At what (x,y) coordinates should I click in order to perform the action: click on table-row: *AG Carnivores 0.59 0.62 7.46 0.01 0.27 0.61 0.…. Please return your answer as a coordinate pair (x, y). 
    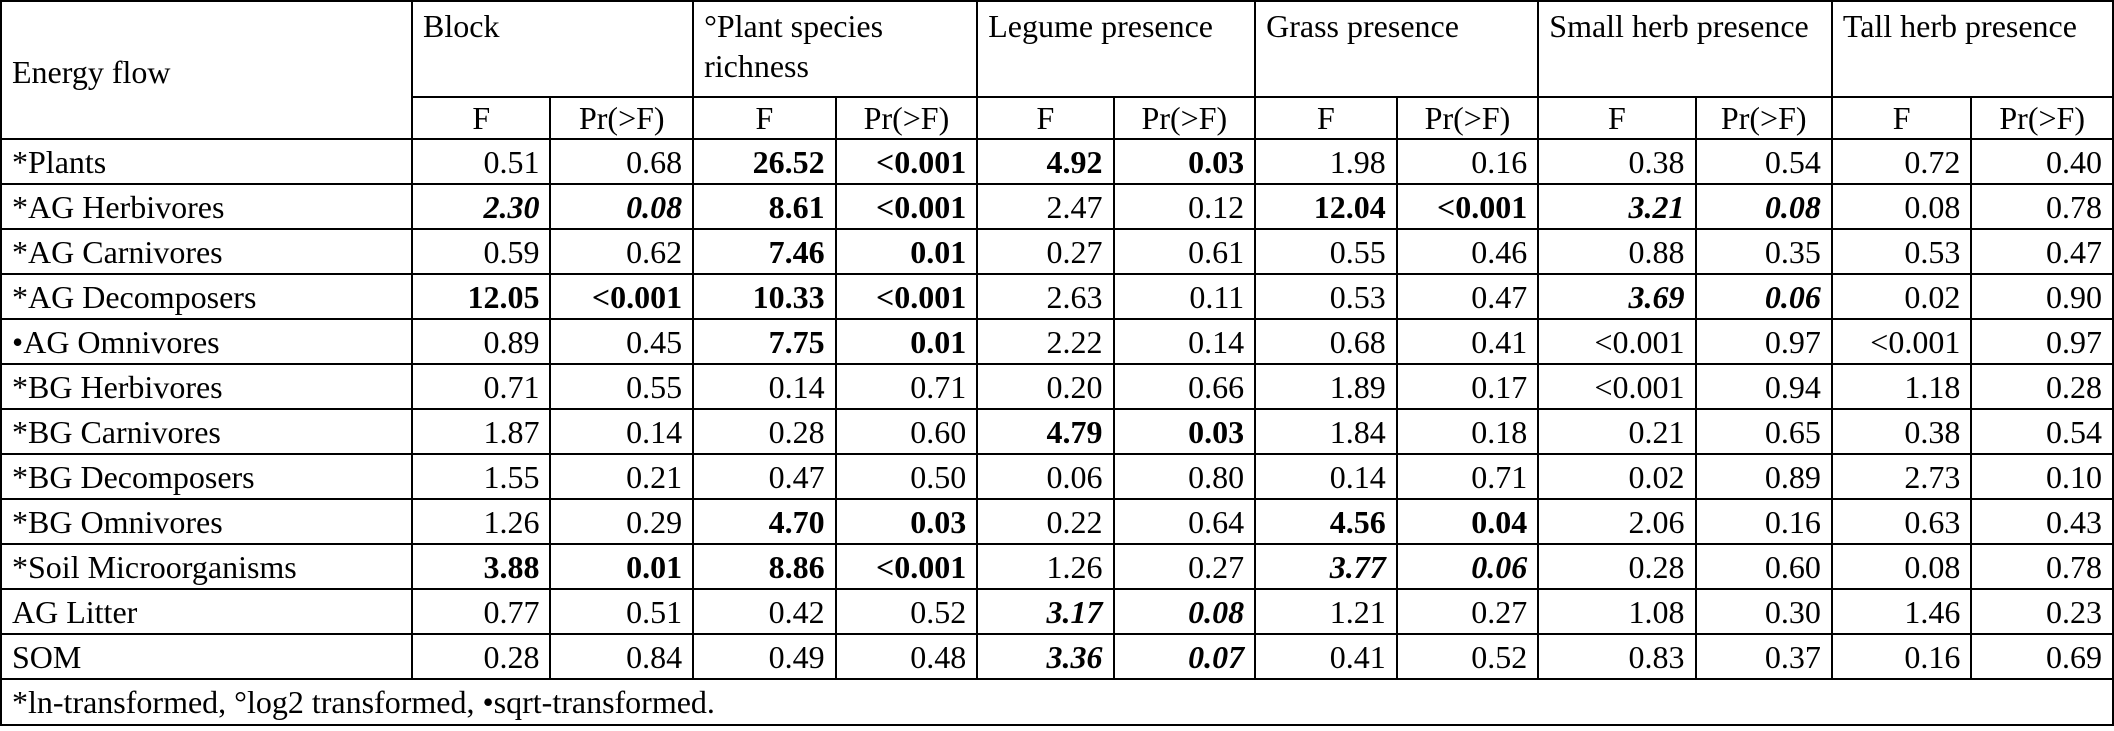
    Looking at the image, I should click on (1057, 251).